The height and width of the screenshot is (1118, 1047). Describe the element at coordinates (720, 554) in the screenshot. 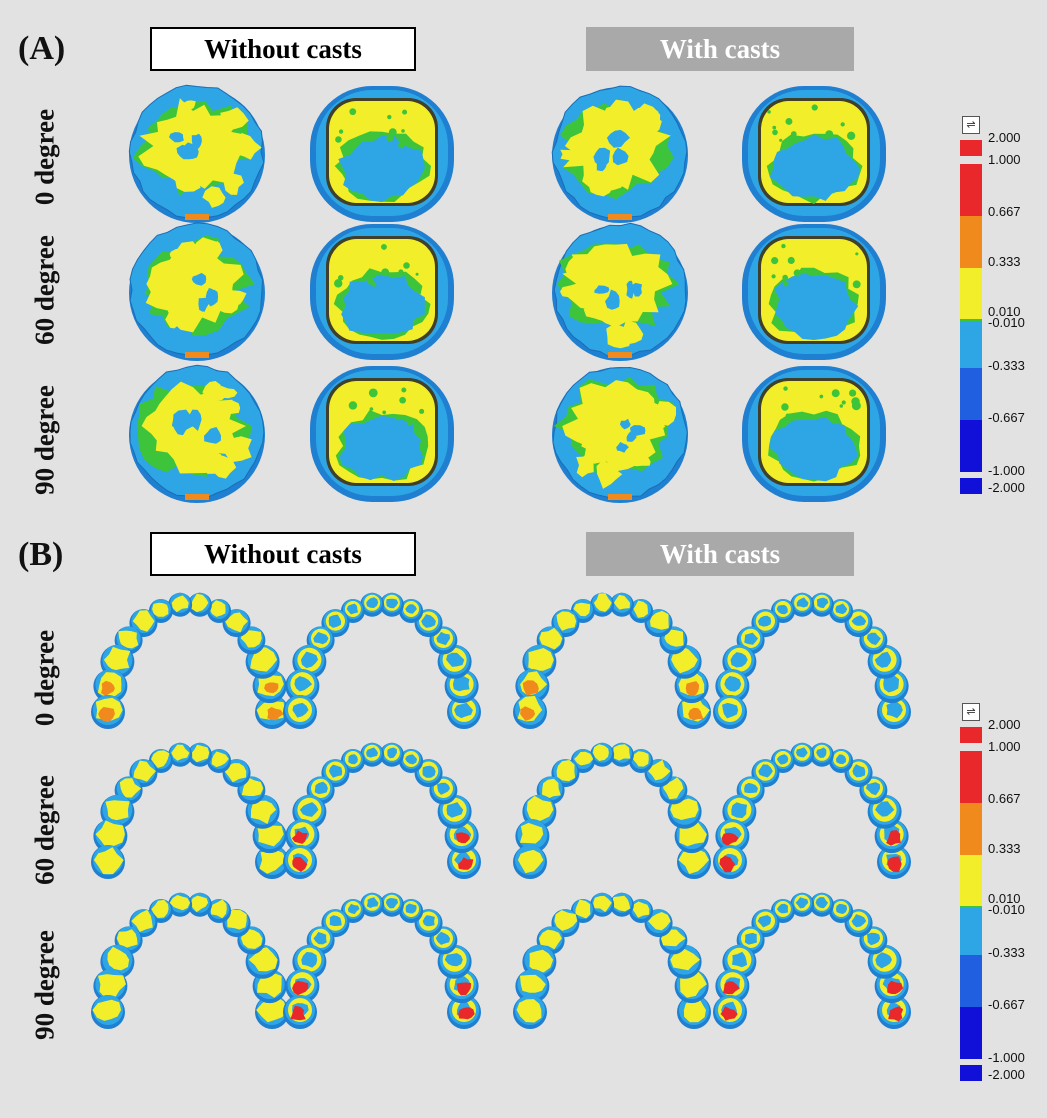

I see `header-with-casts-b: With casts` at that location.